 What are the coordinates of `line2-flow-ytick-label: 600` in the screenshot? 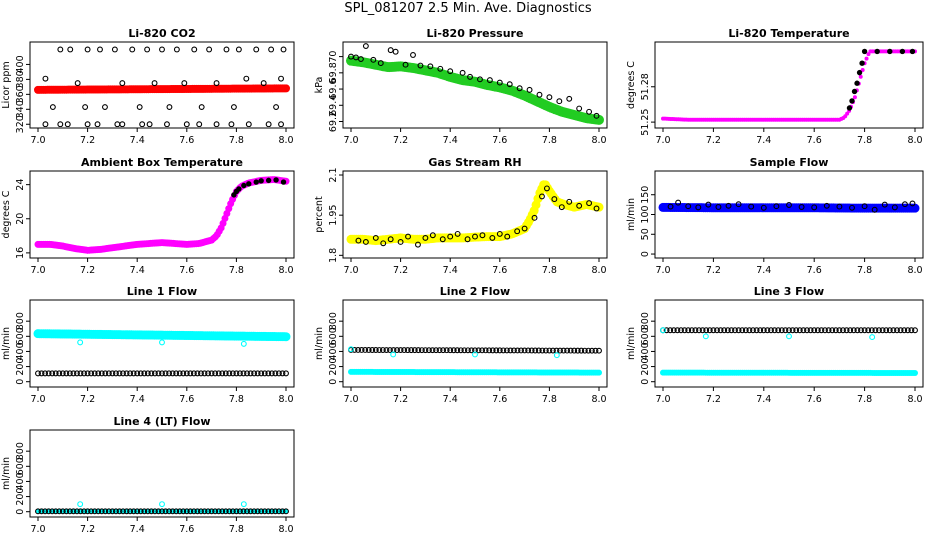 It's located at (333, 336).